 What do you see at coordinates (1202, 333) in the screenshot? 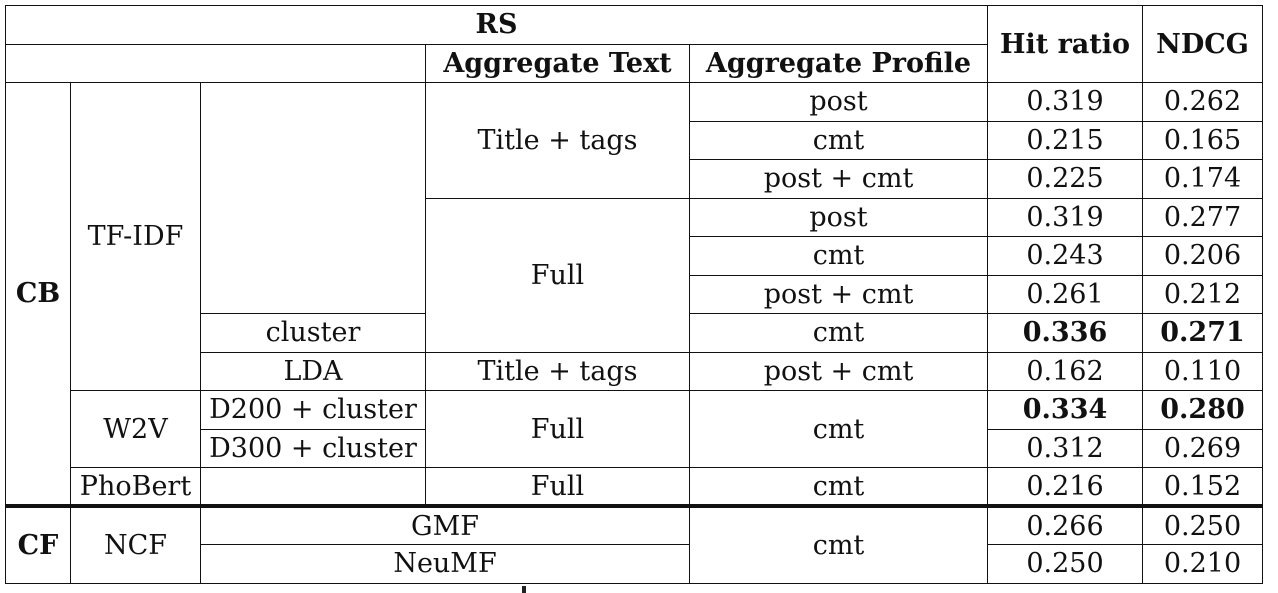
I see `ndcg-cell: 0.271` at bounding box center [1202, 333].